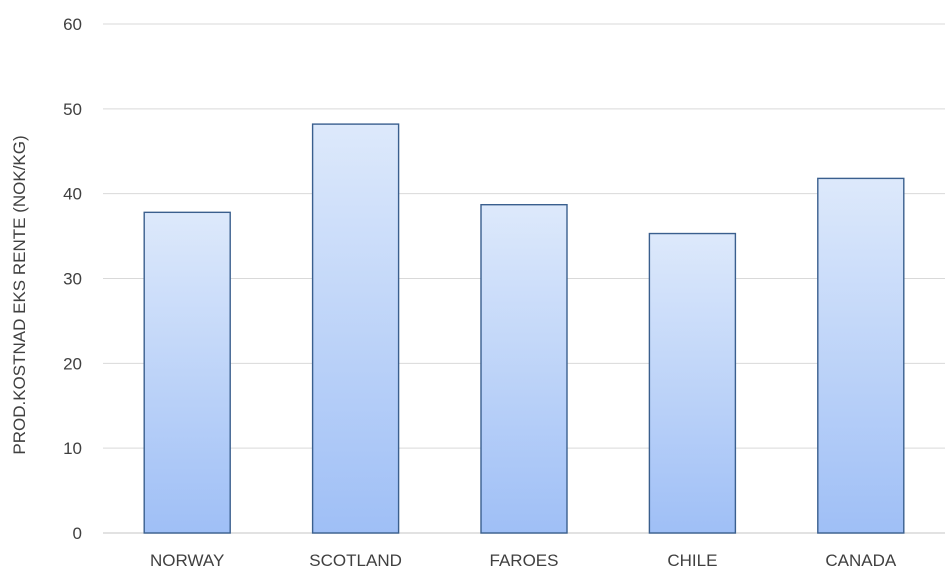 This screenshot has height=574, width=949. What do you see at coordinates (355, 328) in the screenshot?
I see `bar-scotland` at bounding box center [355, 328].